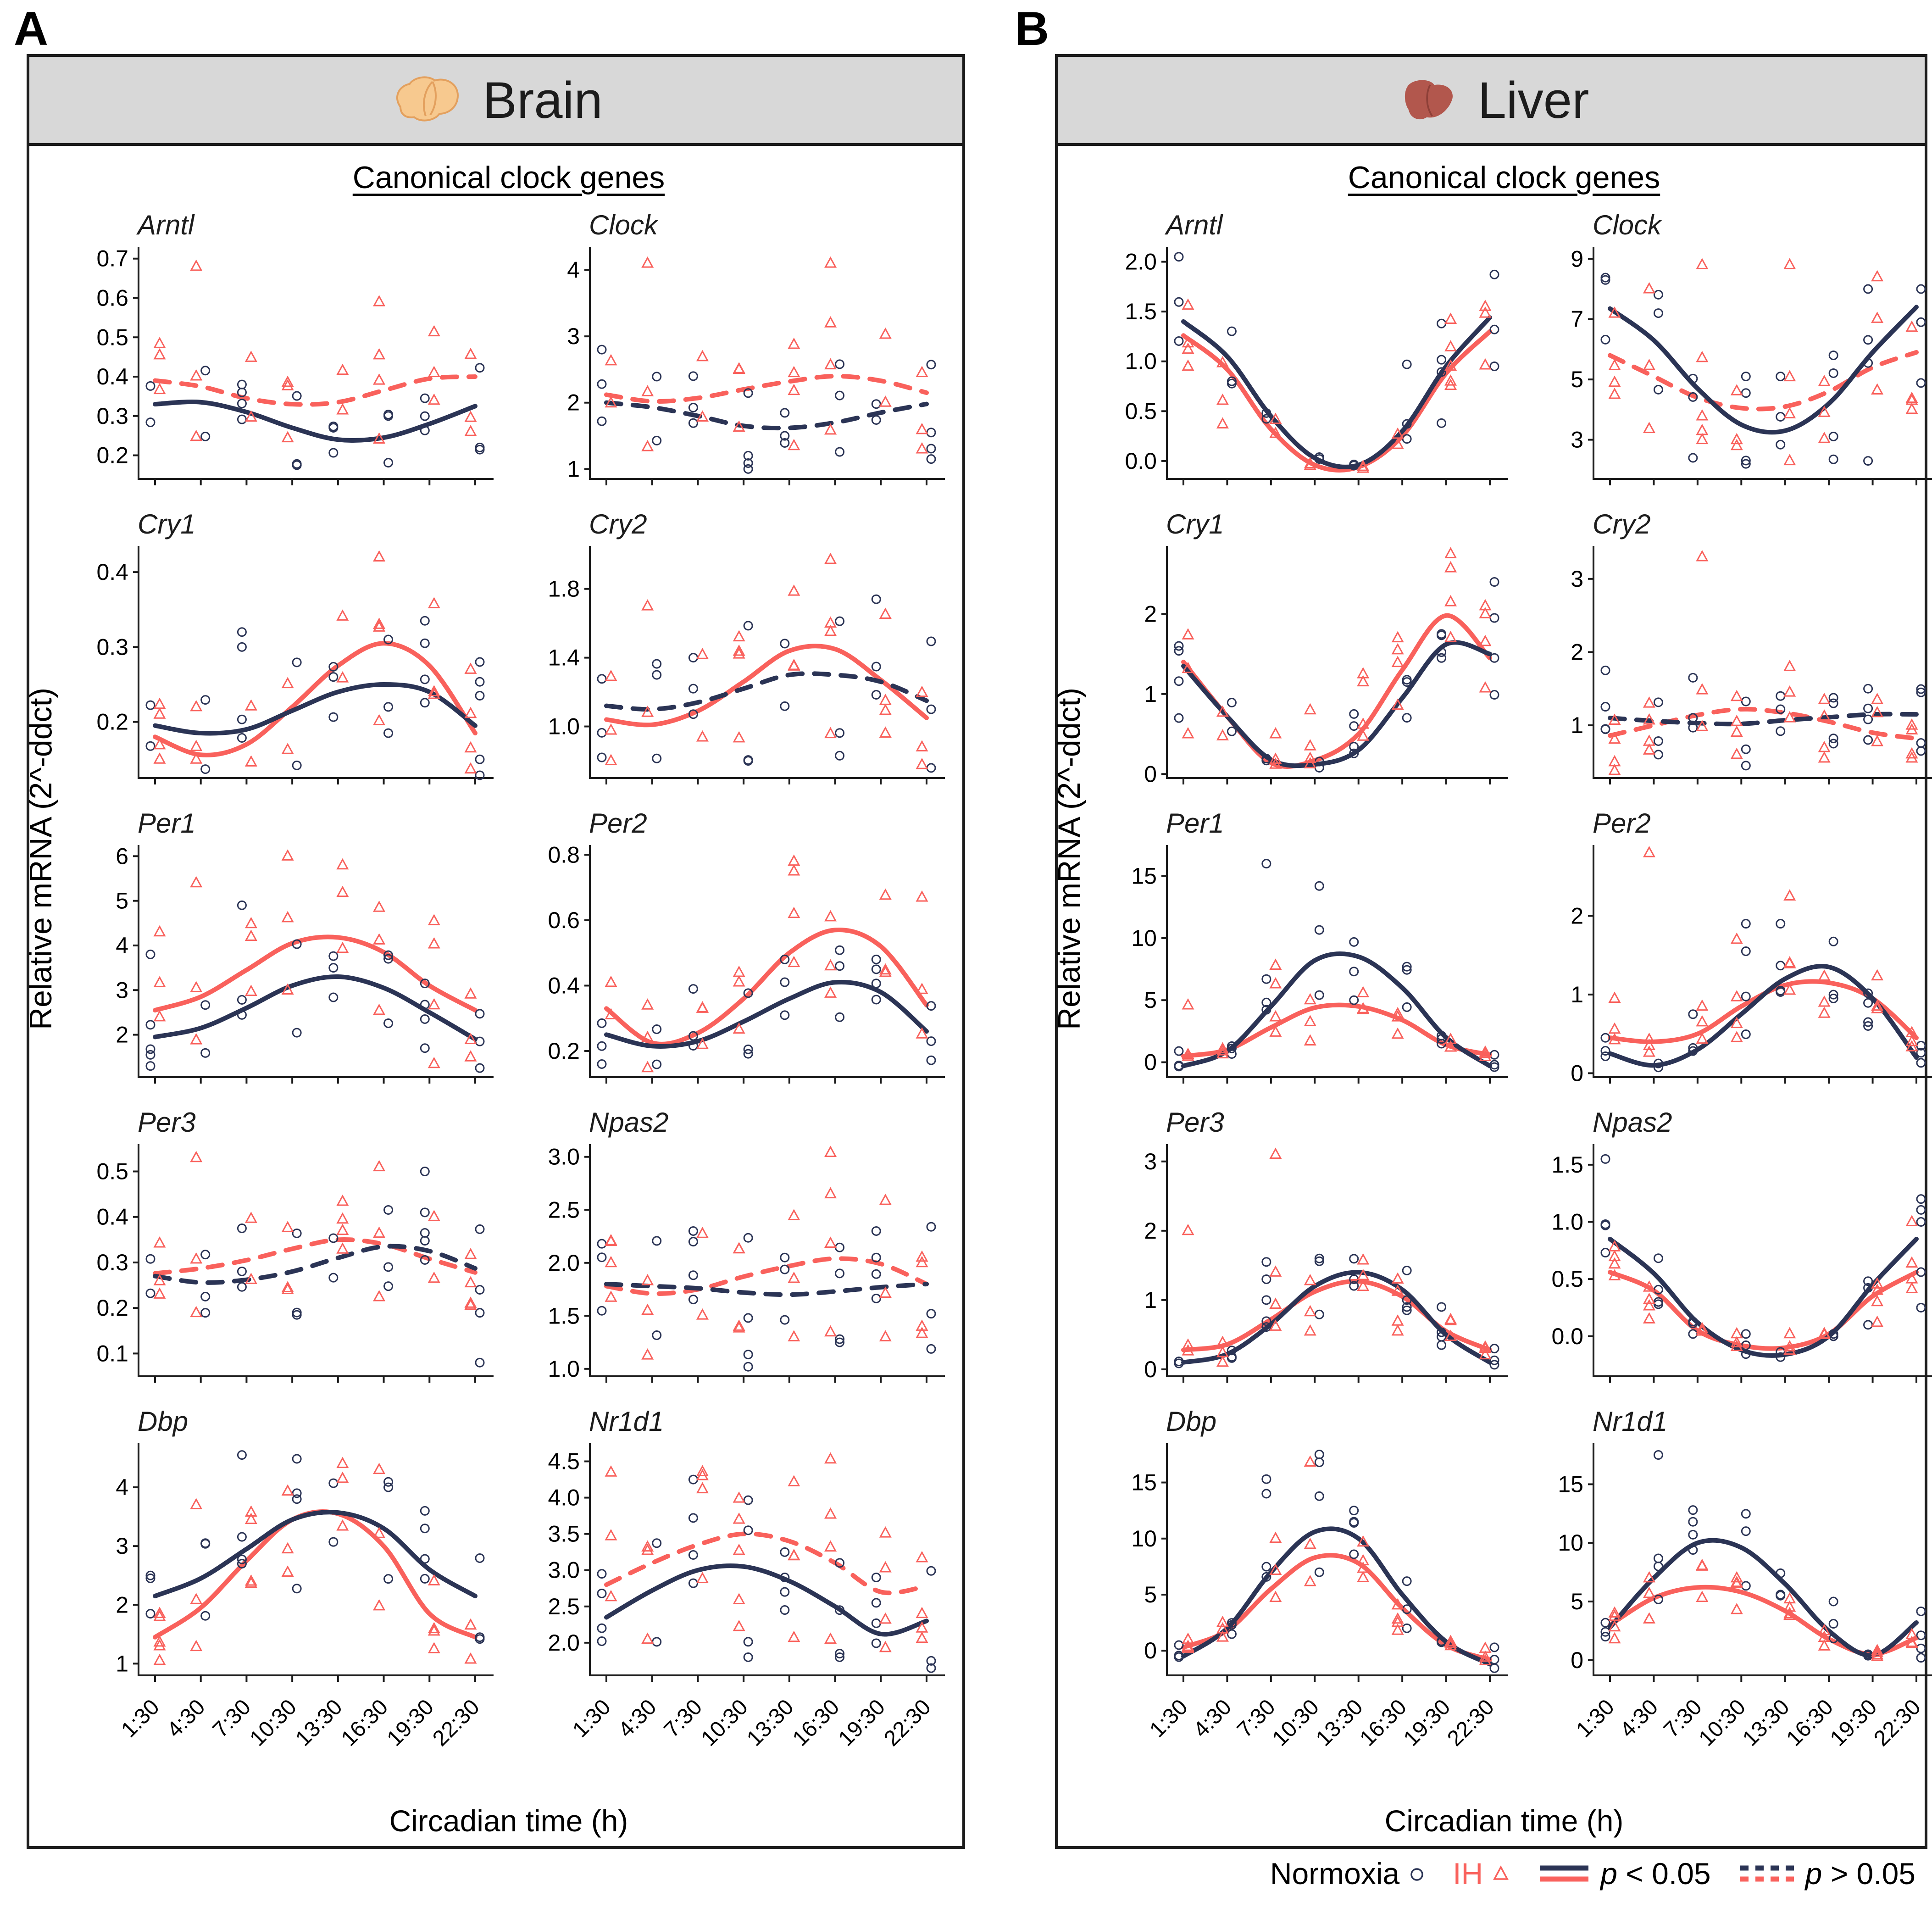 Image resolution: width=1932 pixels, height=1913 pixels. What do you see at coordinates (1577, 440) in the screenshot?
I see `svg-text: 3` at bounding box center [1577, 440].